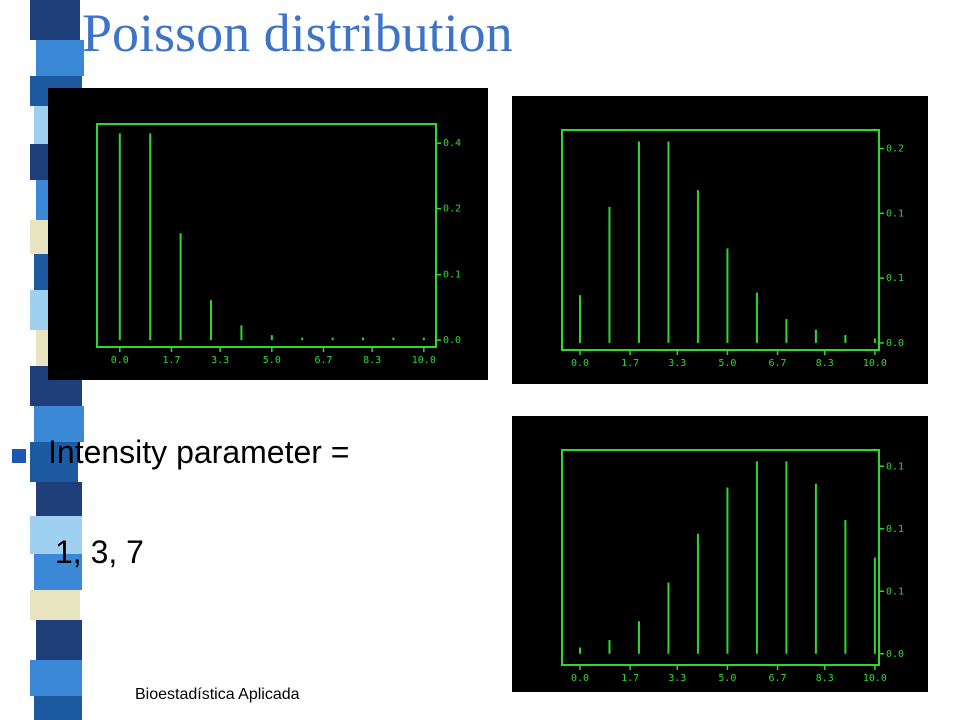 The image size is (960, 720). Describe the element at coordinates (199, 452) in the screenshot. I see `bullet-text: Intensity parameter =` at that location.